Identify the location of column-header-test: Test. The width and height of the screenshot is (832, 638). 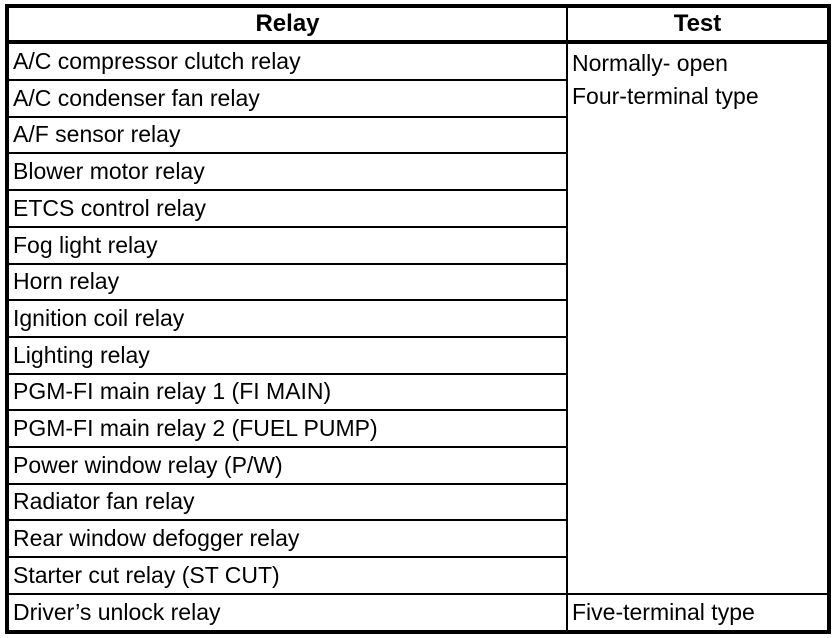
(698, 24).